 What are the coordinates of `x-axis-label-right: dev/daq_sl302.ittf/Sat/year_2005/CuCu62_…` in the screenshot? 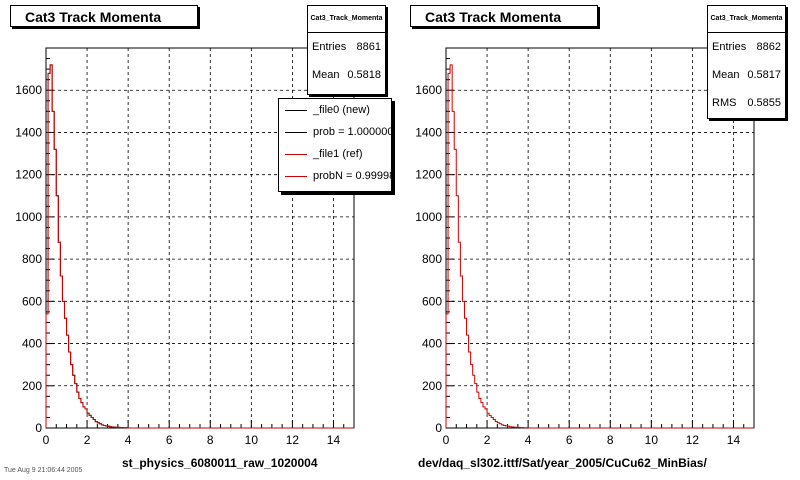 It's located at (562, 463).